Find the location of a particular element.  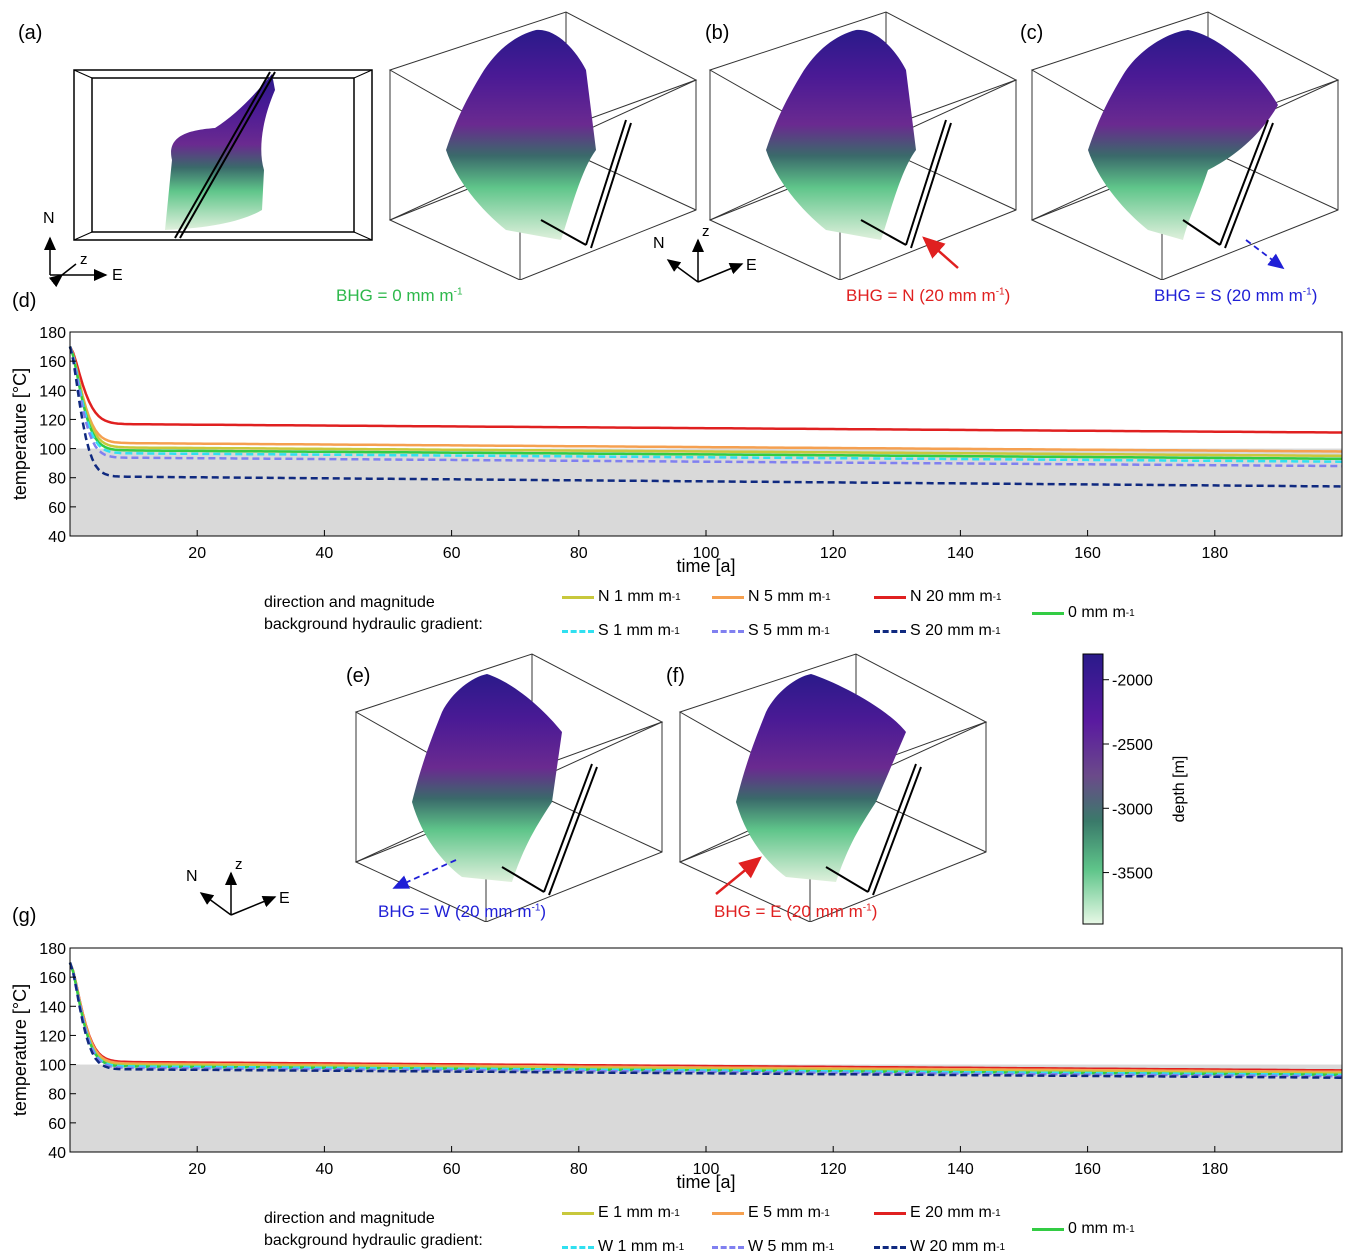

legend-item: N 5 mm m -1 is located at coordinates (771, 597).